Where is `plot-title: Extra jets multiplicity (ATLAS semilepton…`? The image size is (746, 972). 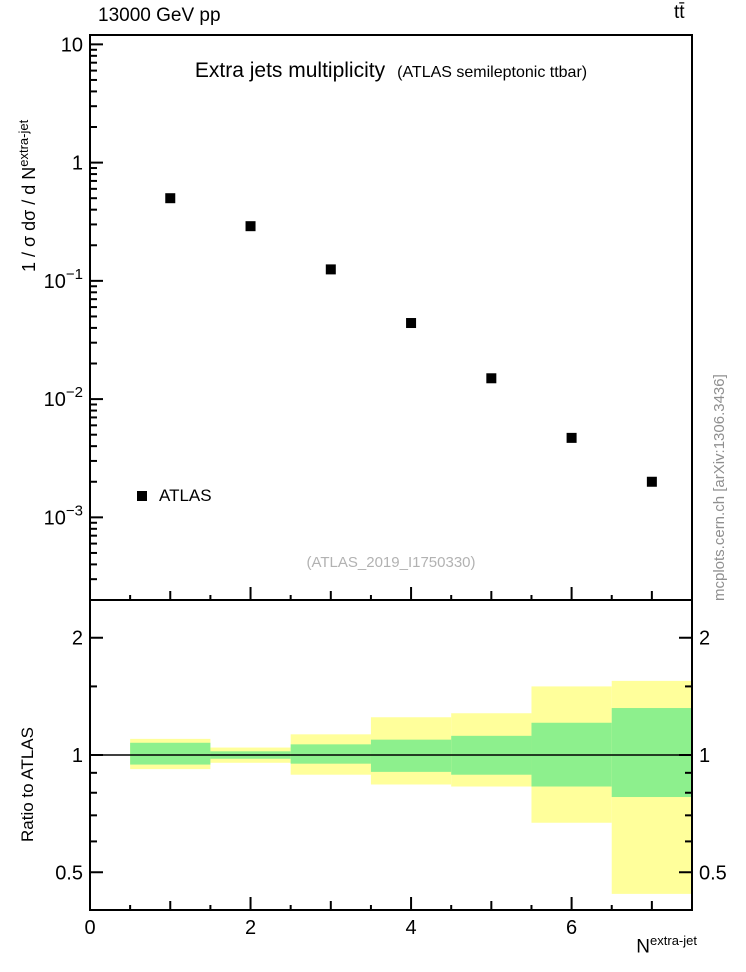 plot-title: Extra jets multiplicity (ATLAS semilepton… is located at coordinates (391, 71).